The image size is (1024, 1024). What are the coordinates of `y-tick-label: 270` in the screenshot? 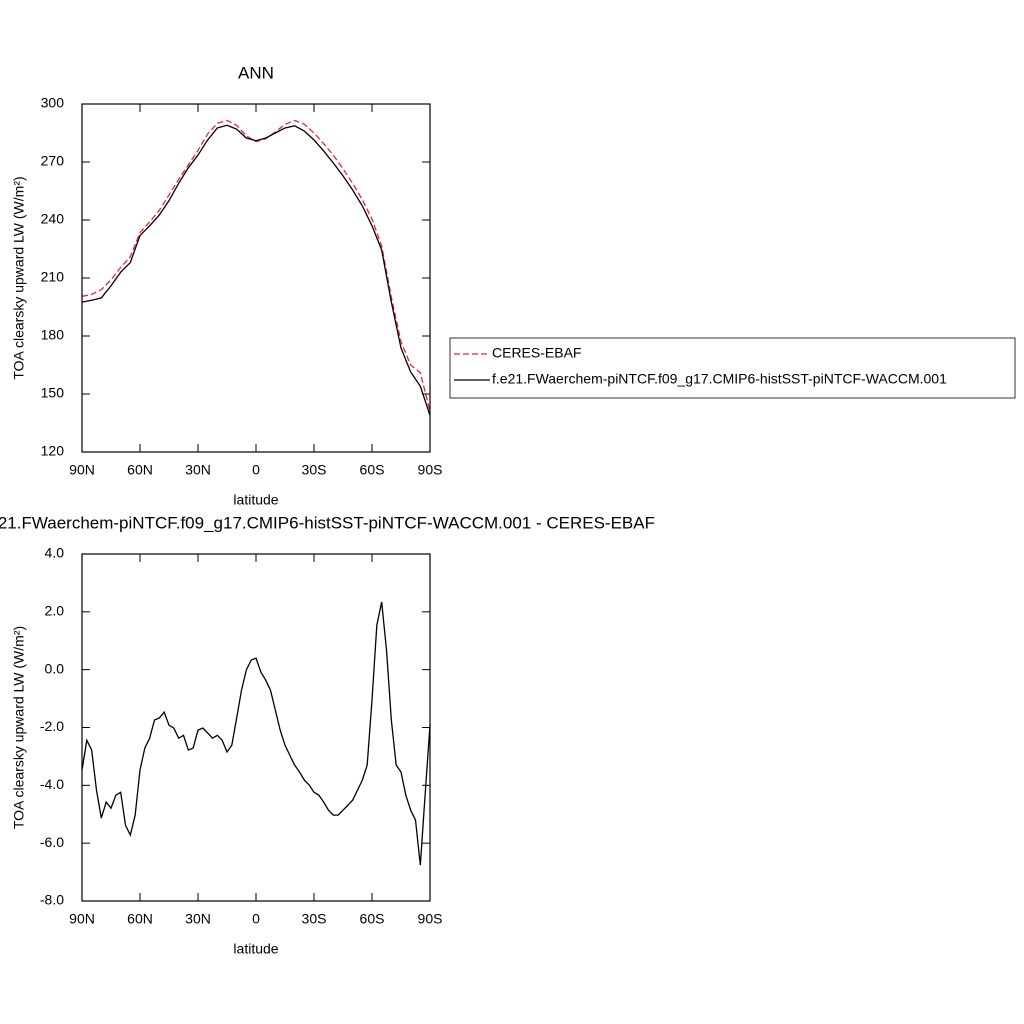 It's located at (53, 161).